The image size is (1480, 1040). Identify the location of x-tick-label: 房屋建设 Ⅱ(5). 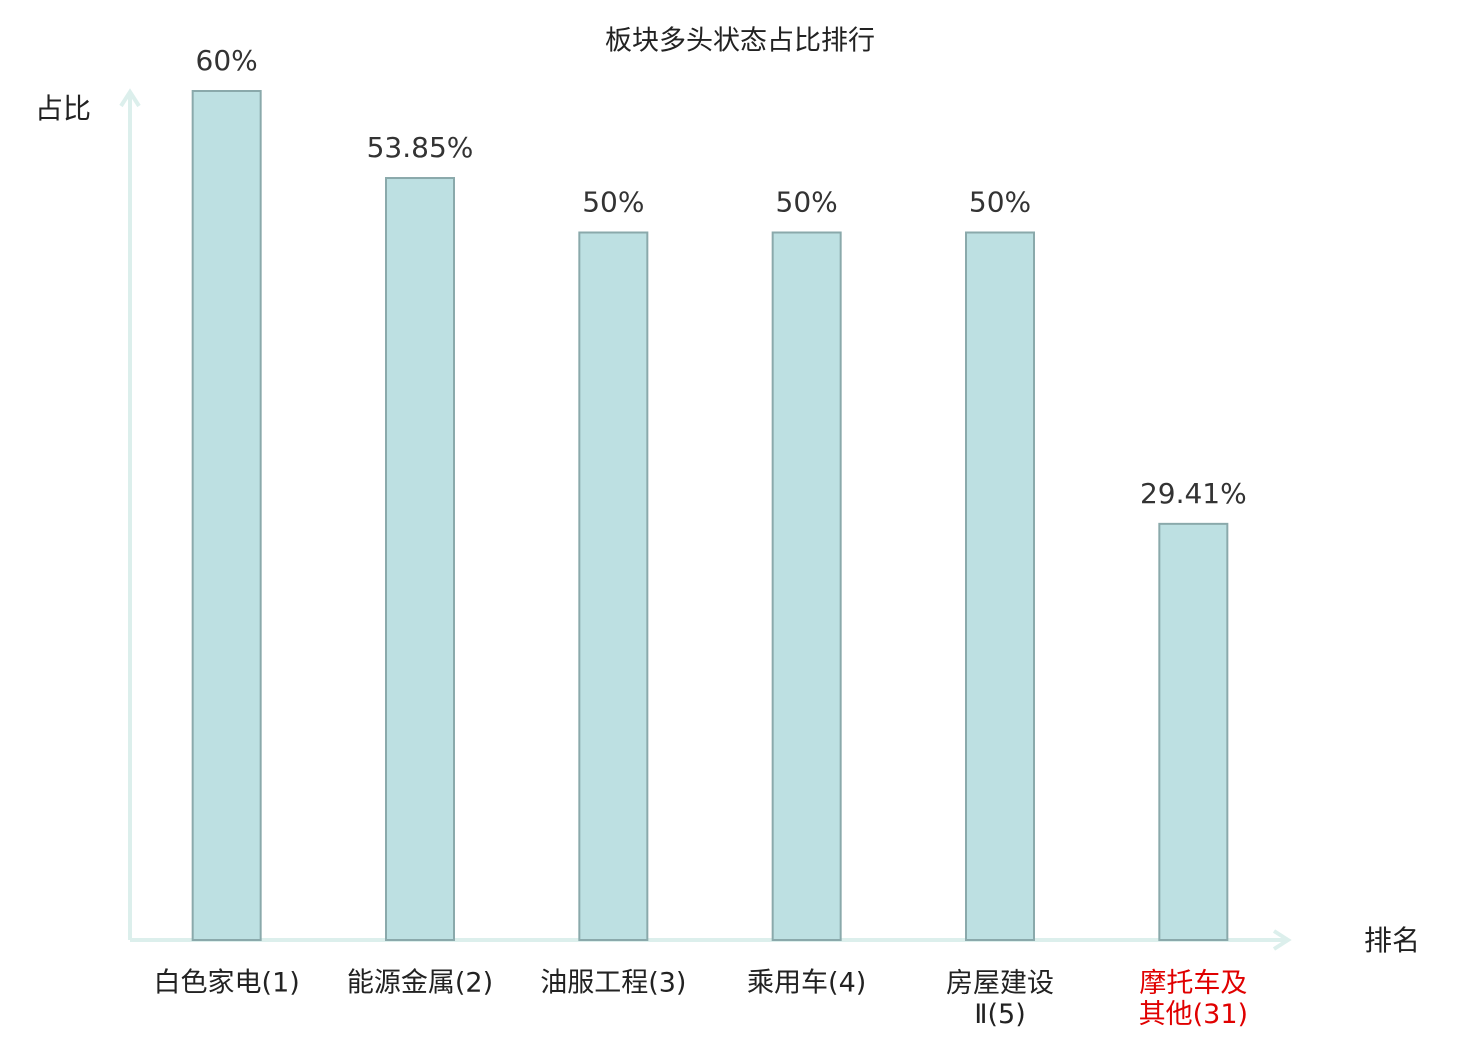
(1000, 999).